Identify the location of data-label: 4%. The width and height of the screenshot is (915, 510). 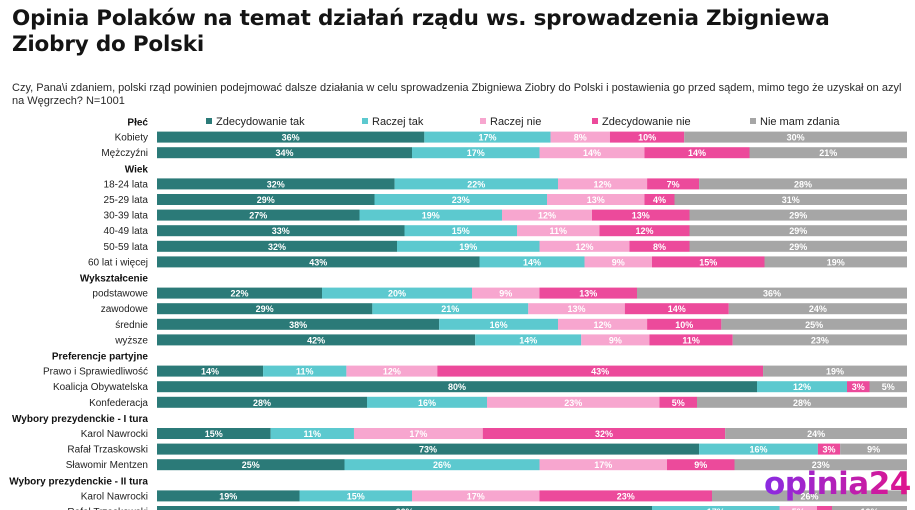
(659, 200).